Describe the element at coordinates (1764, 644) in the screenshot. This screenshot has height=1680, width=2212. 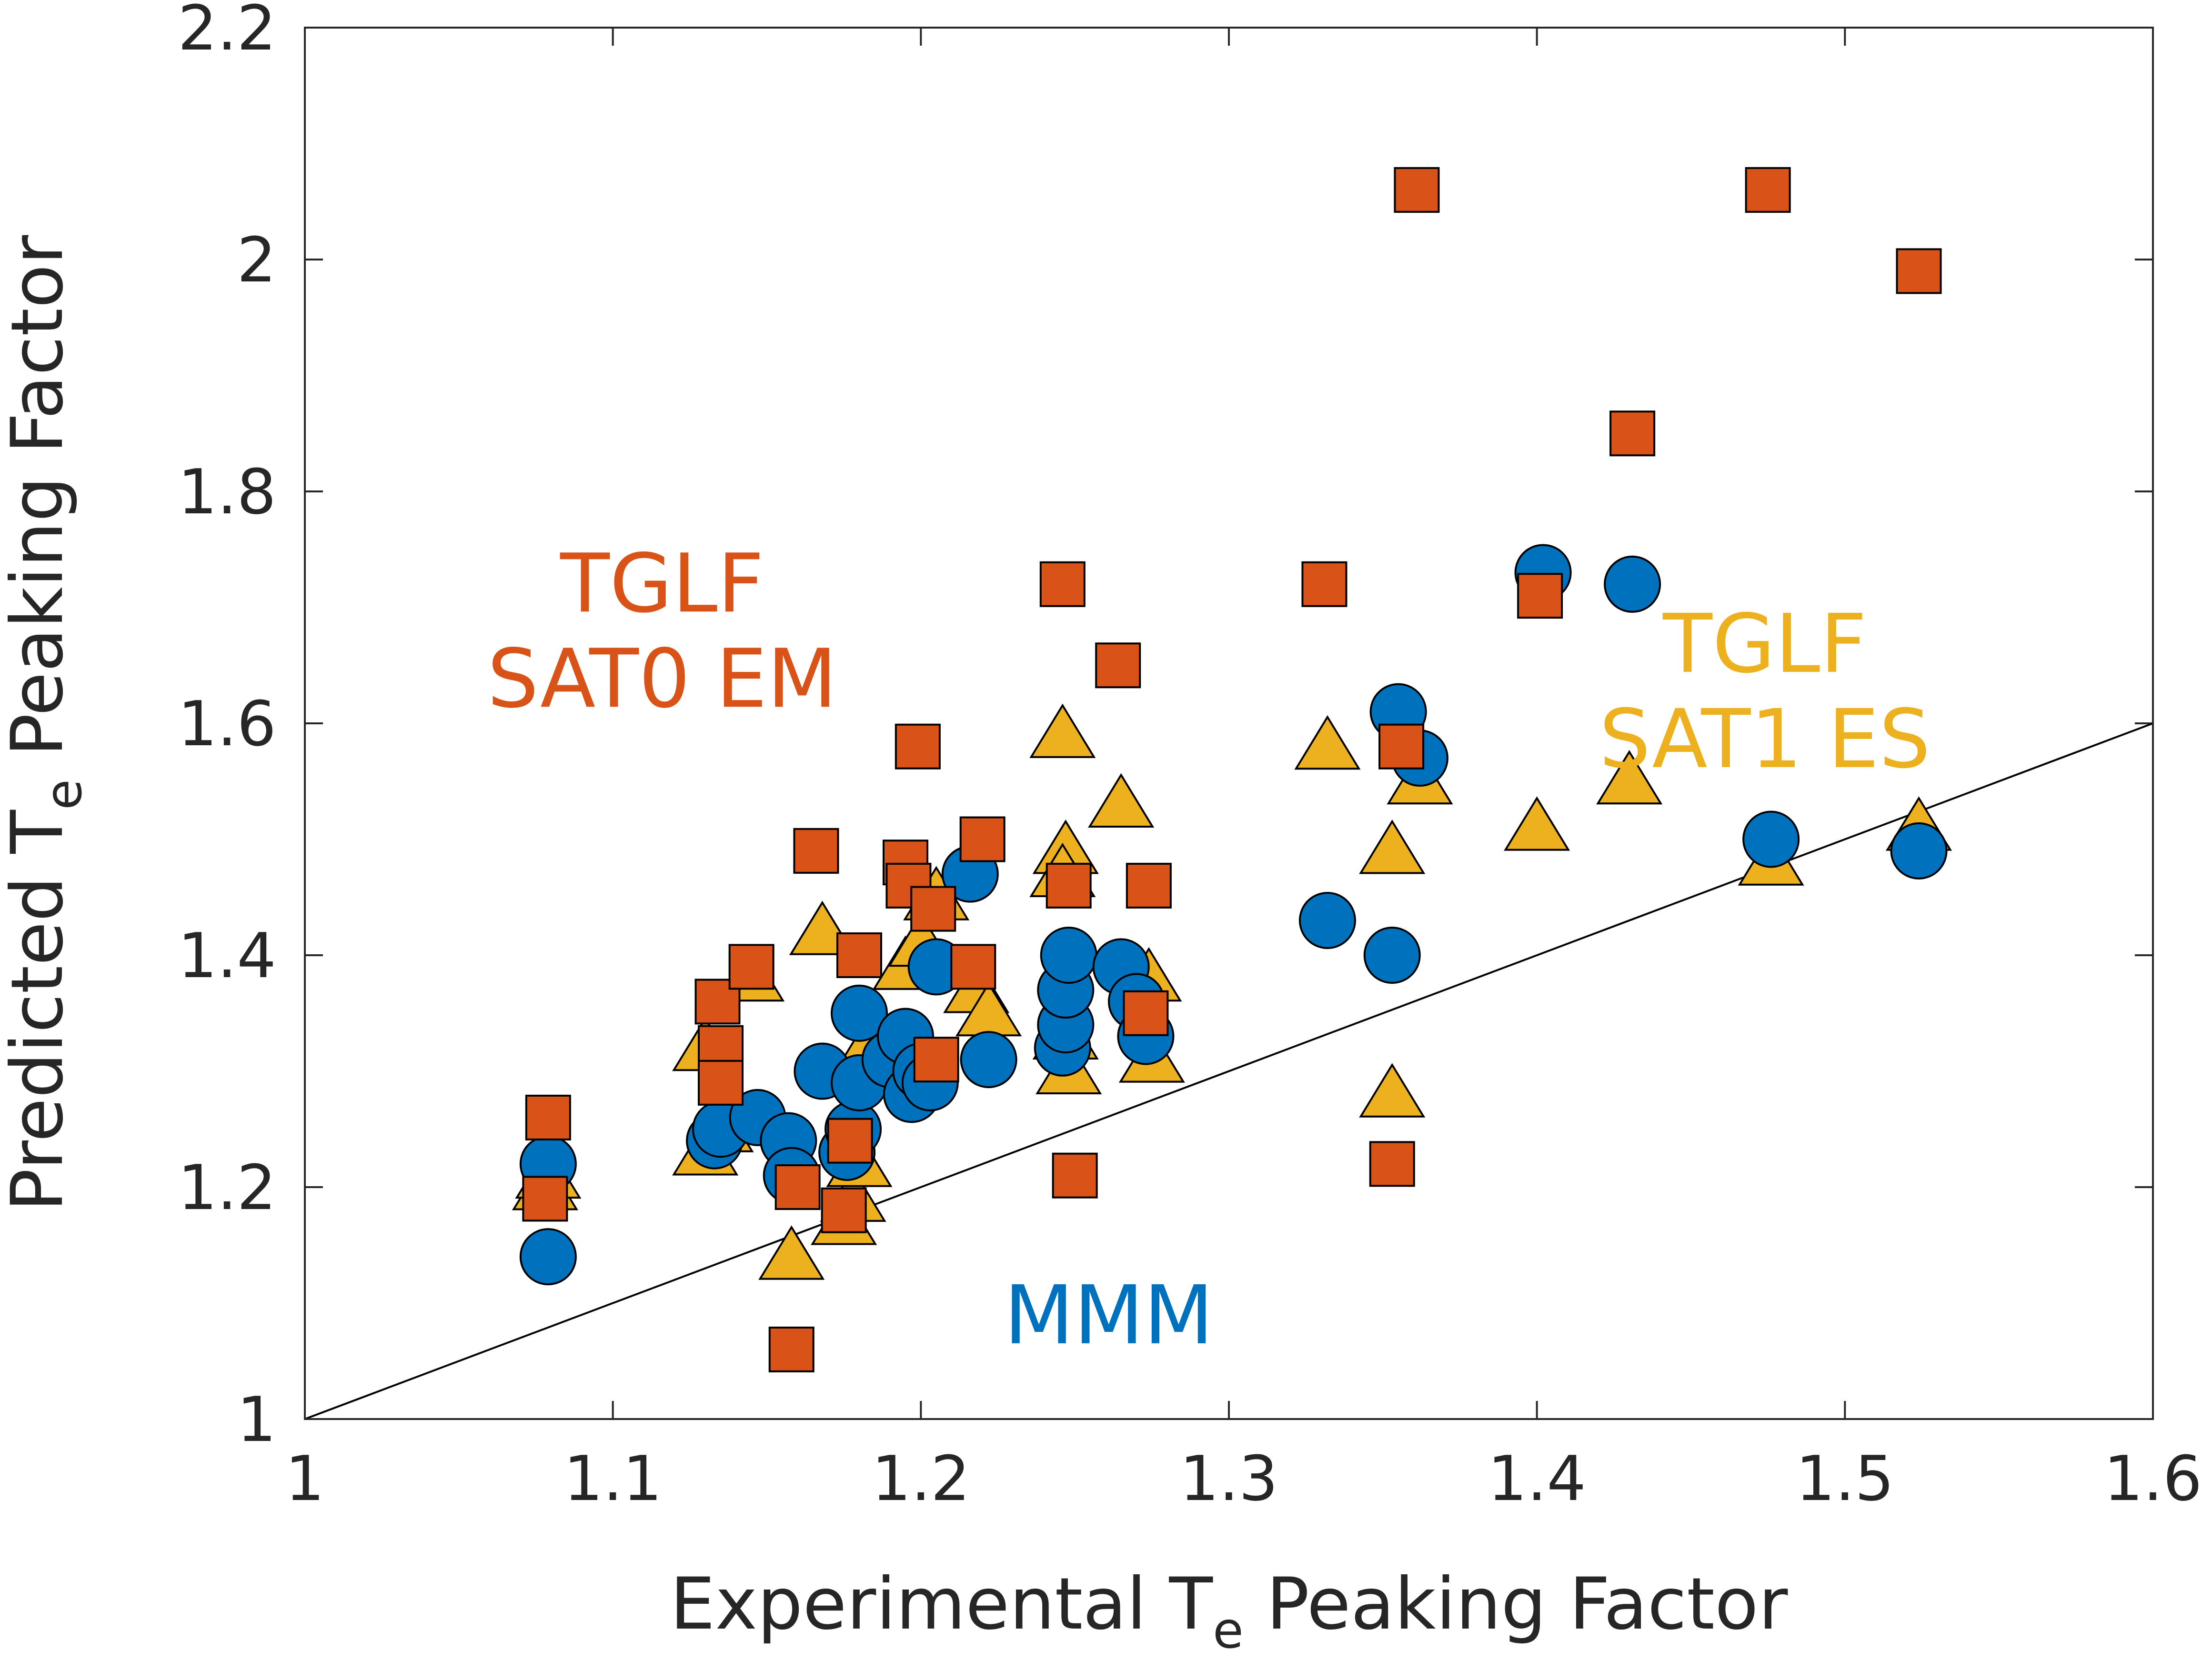
I see `annotation-tglf-sat1-line: TGLF` at that location.